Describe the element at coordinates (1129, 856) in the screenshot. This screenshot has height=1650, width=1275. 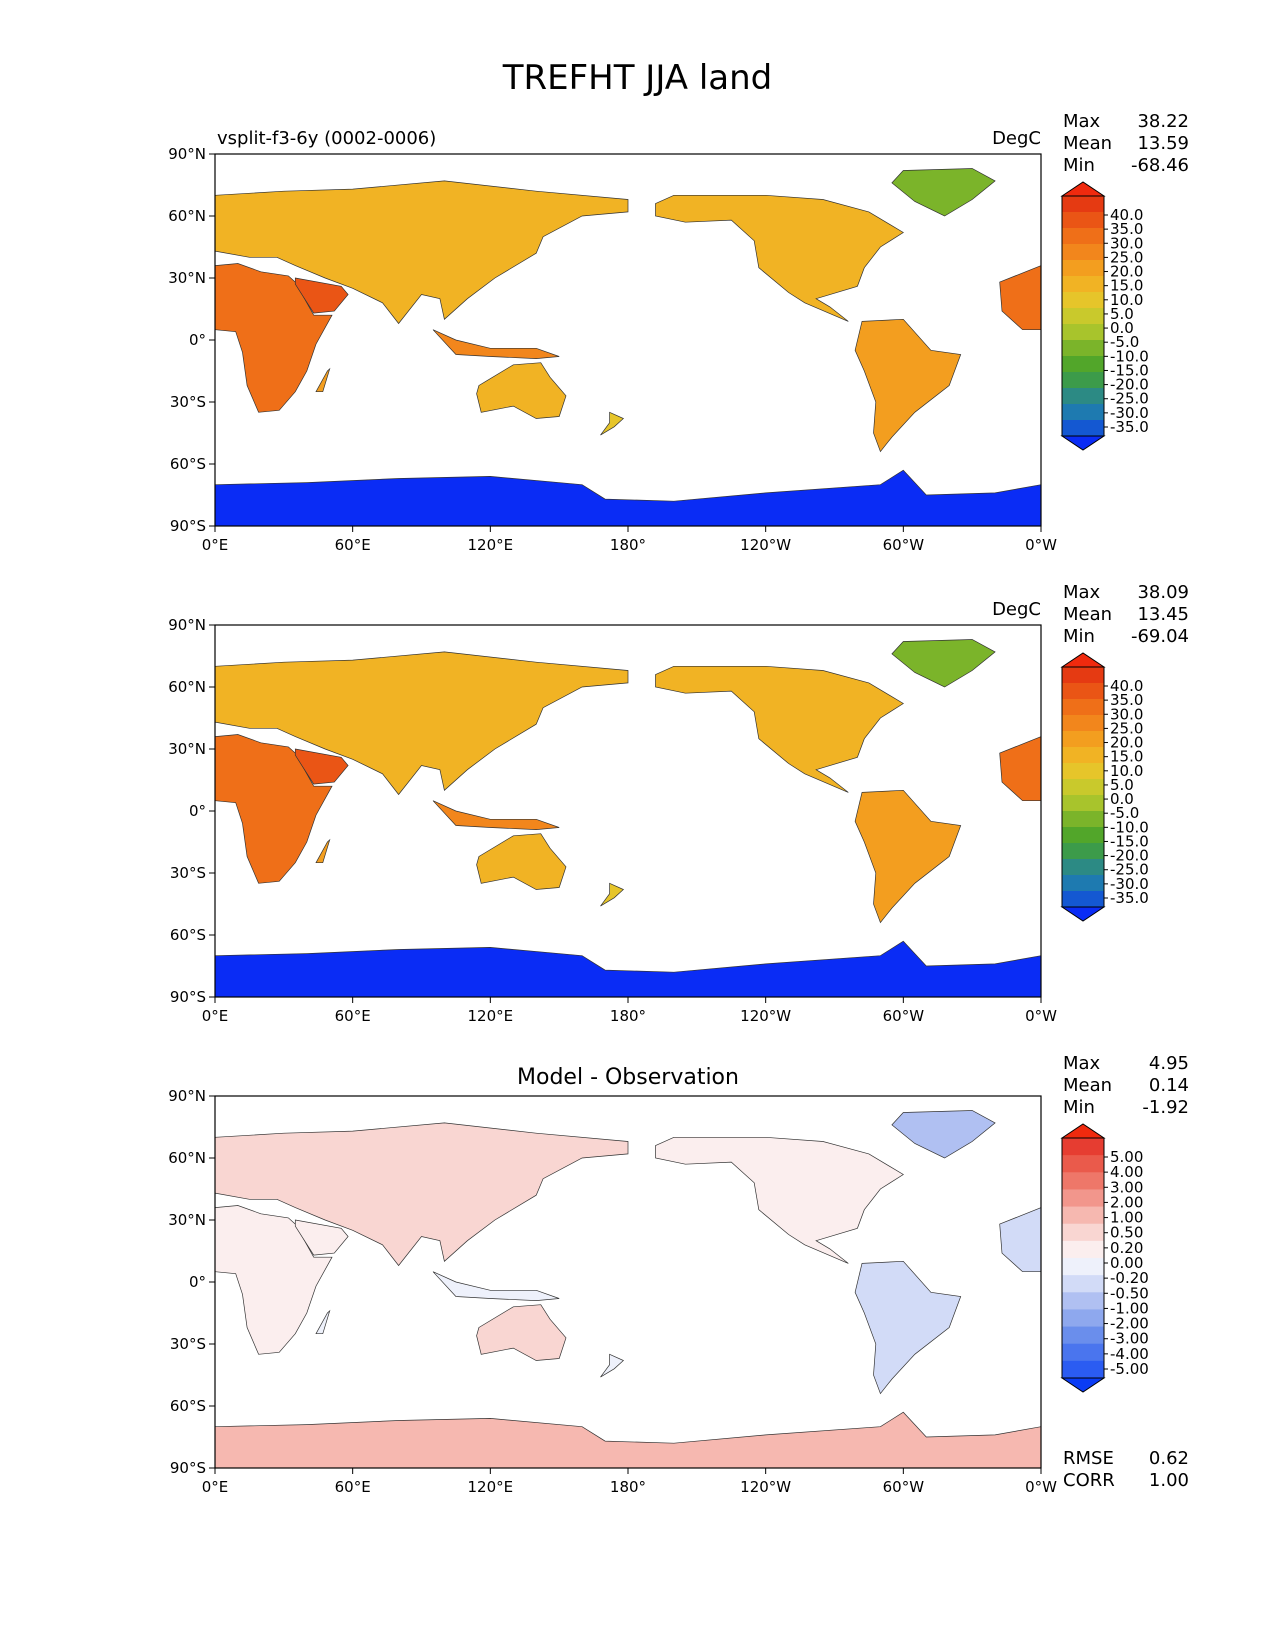
I see `colorbar-label: -20.0` at that location.